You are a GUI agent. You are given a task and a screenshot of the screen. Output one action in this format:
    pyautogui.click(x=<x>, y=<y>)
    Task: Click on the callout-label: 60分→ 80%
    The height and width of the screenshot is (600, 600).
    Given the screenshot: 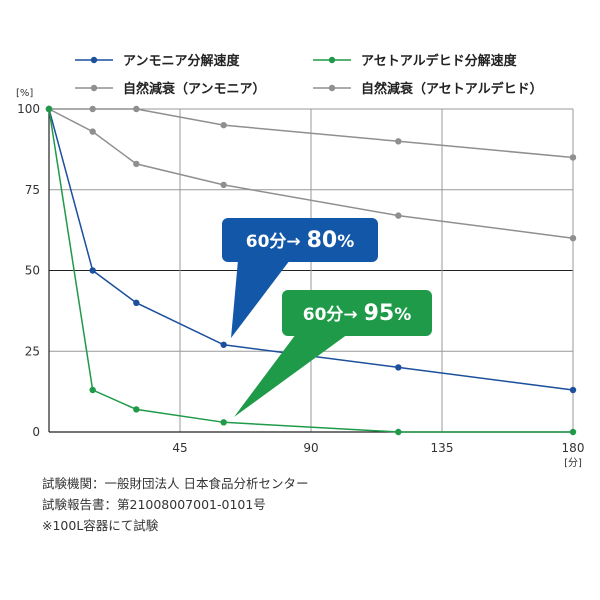 What is the action you would take?
    pyautogui.click(x=300, y=240)
    